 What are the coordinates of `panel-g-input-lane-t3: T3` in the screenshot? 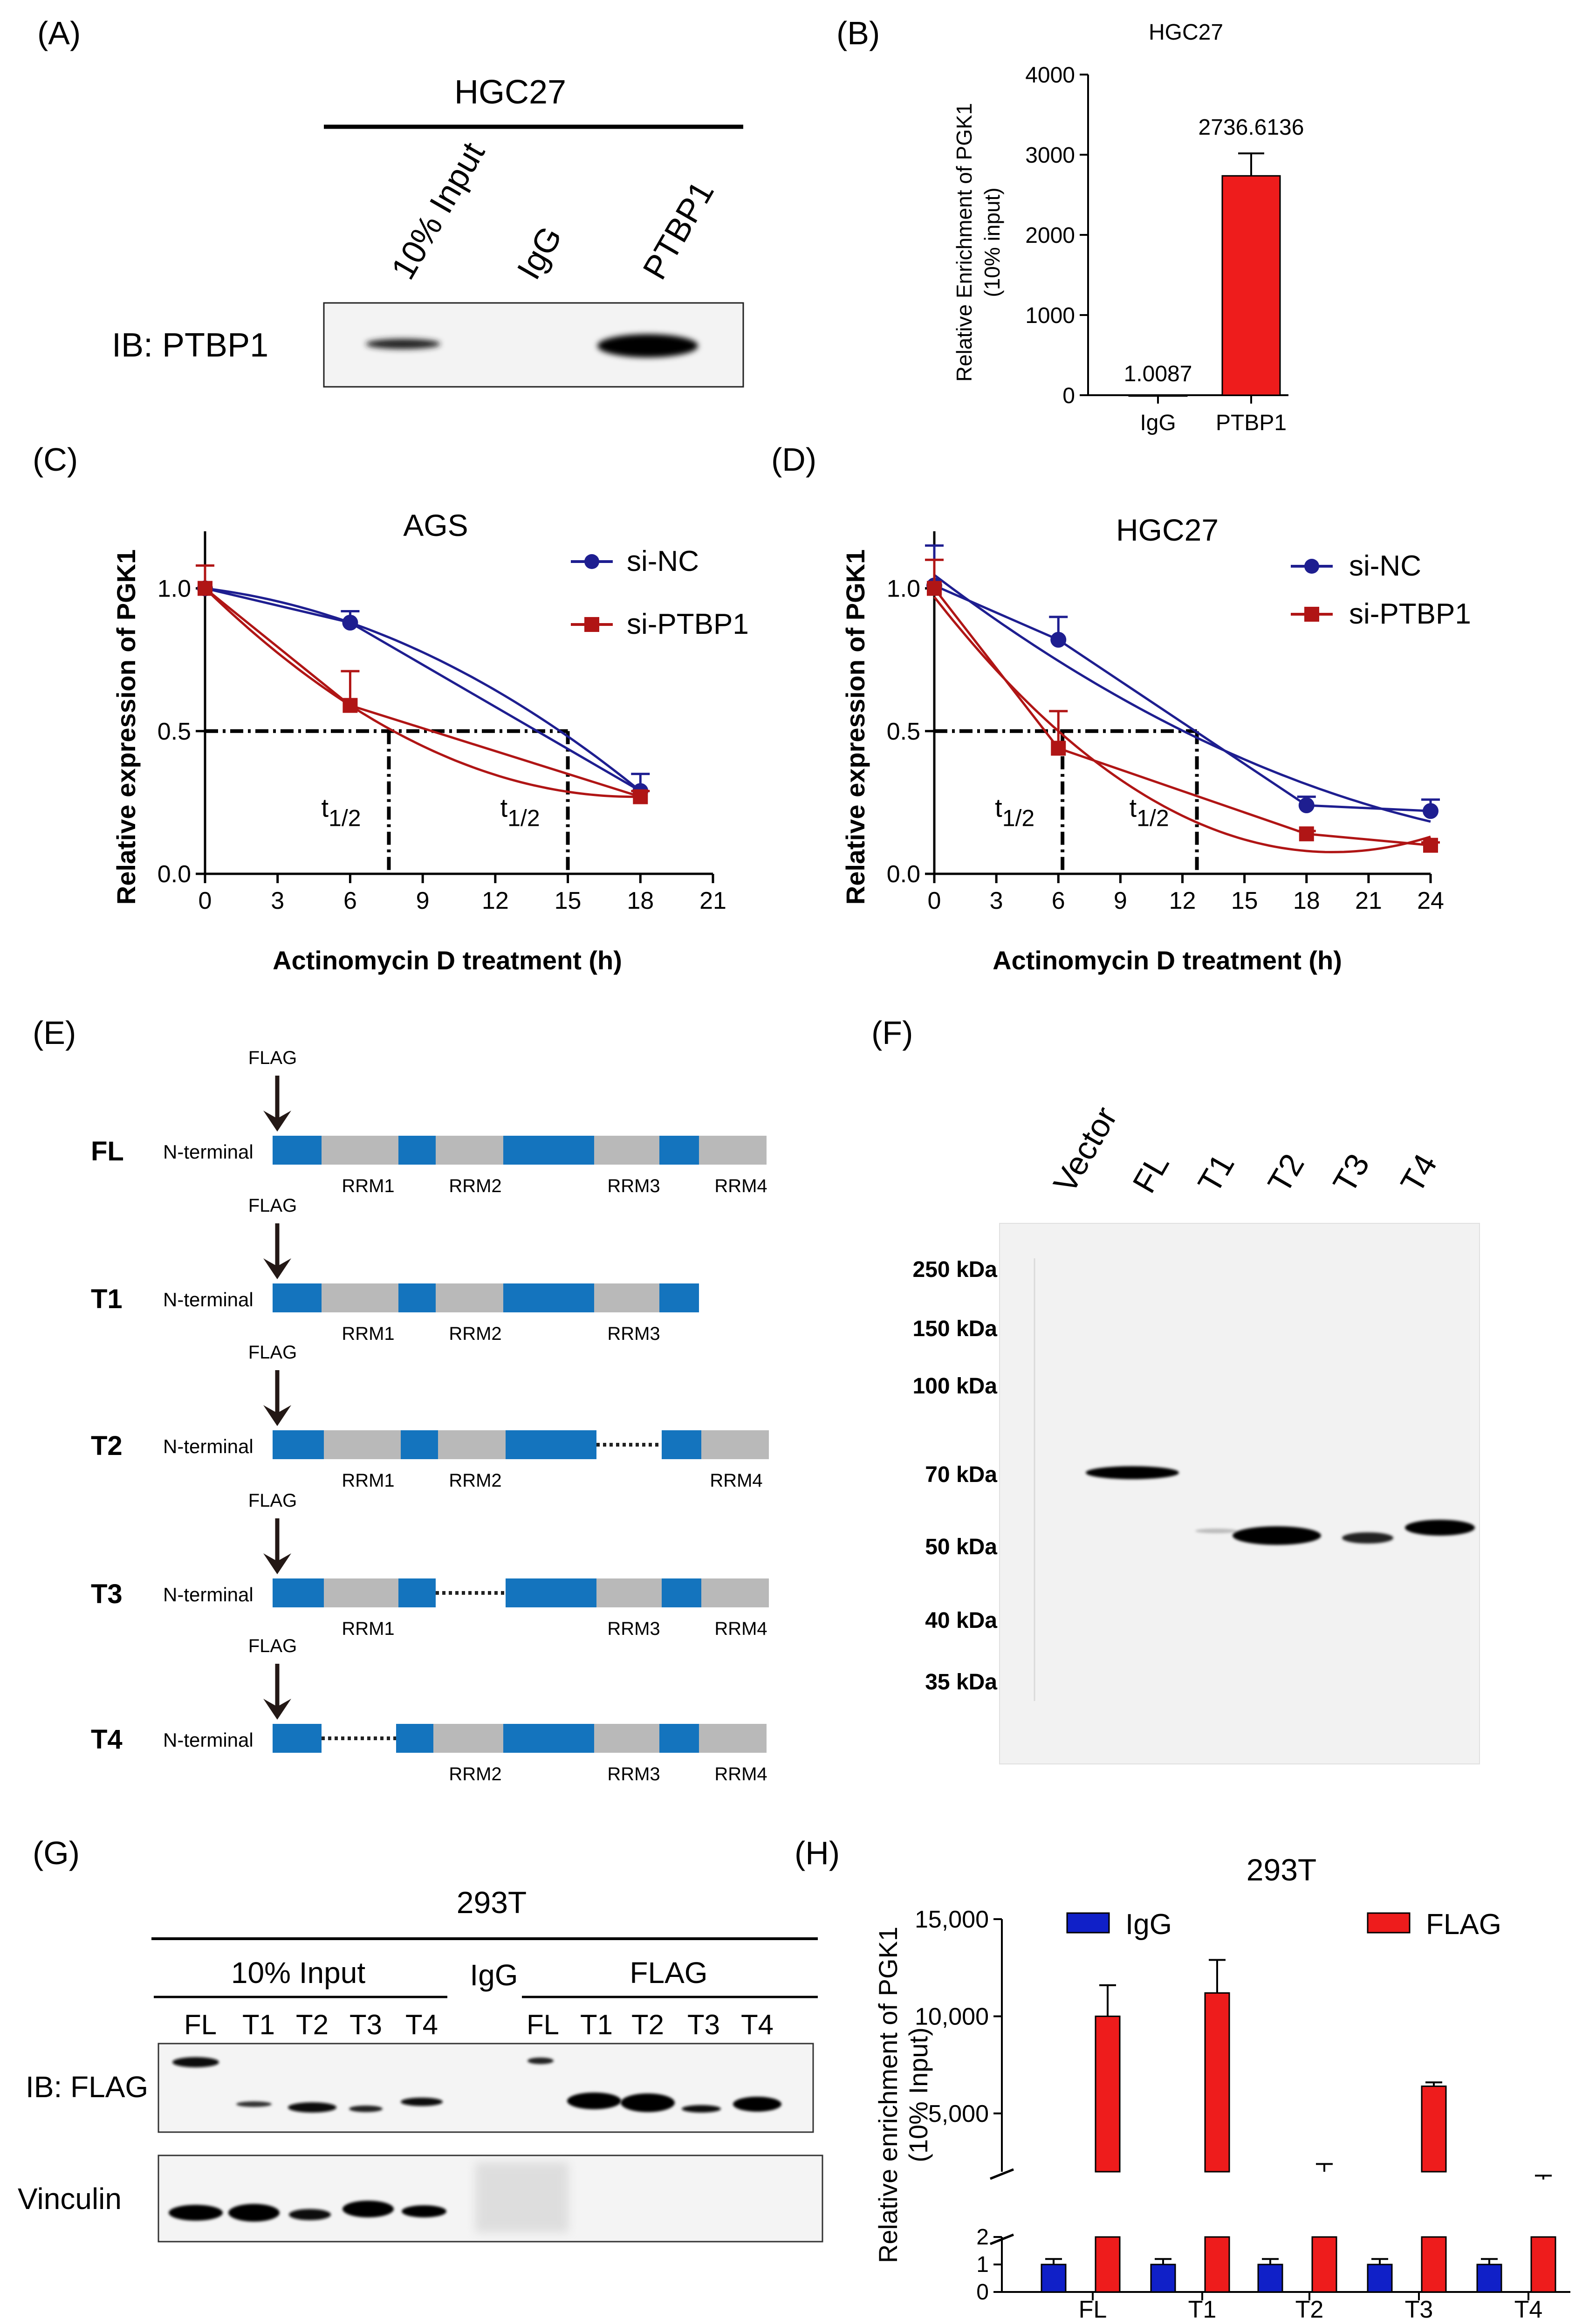 It's located at (365, 2024).